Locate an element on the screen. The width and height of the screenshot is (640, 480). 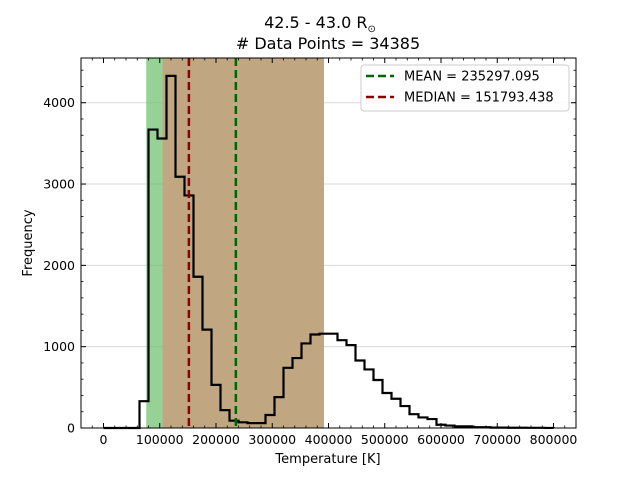
x-tick-label: 200000 is located at coordinates (216, 439).